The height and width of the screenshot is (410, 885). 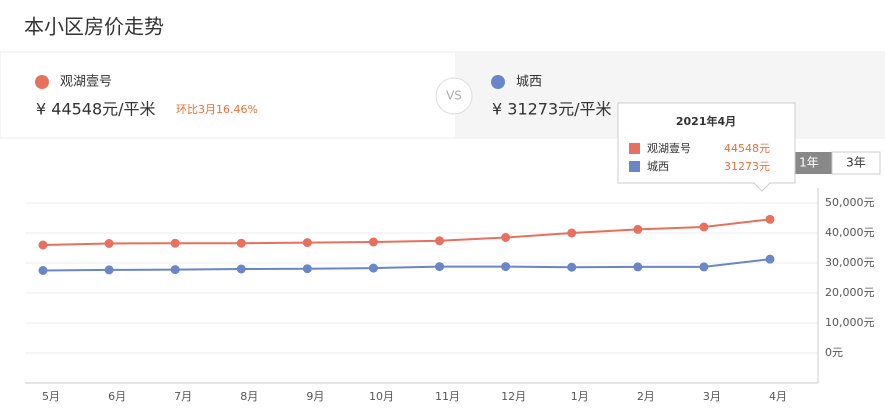 I want to click on y-tick-label: 50,000元, so click(x=850, y=202).